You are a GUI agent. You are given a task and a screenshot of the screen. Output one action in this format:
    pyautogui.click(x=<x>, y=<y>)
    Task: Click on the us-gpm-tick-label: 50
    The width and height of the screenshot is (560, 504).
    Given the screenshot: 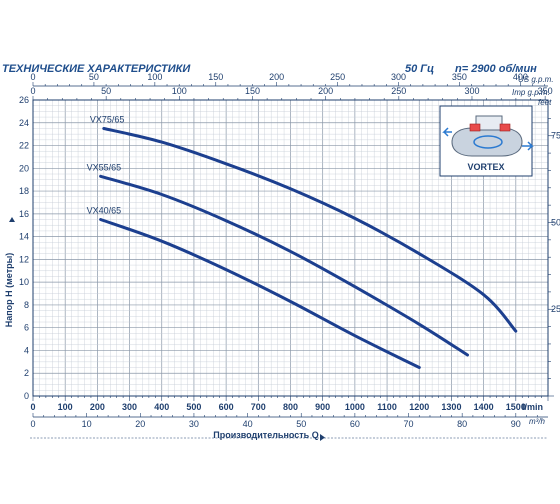 What is the action you would take?
    pyautogui.click(x=94, y=77)
    